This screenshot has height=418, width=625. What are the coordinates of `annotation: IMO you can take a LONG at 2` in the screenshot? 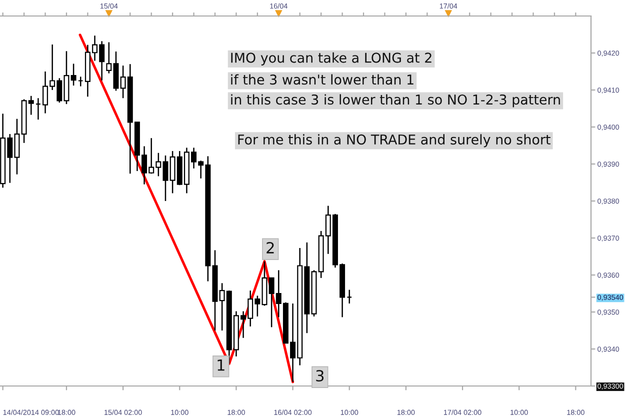 It's located at (331, 59).